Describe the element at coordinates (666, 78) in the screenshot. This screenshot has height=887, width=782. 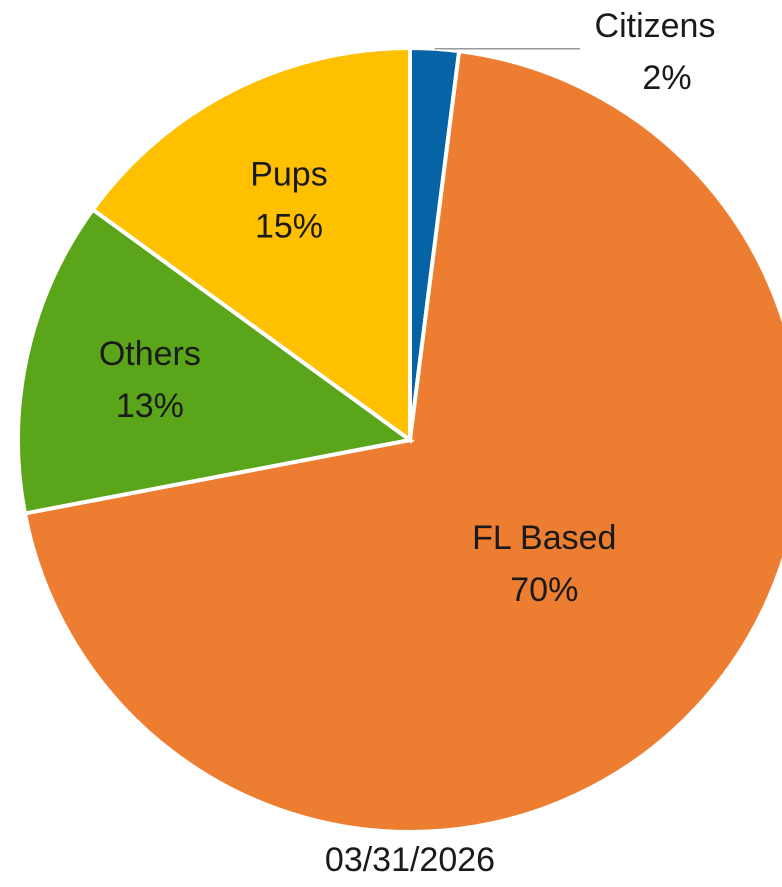
I see `slice-value-label: 2%` at that location.